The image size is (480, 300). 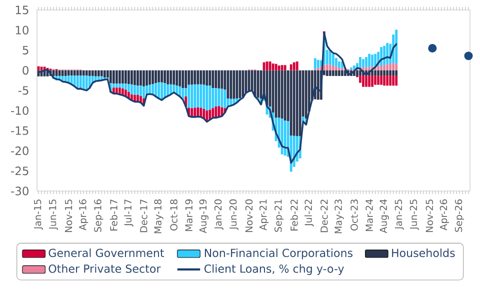 I want to click on y-tick-label: 15, so click(x=22, y=10).